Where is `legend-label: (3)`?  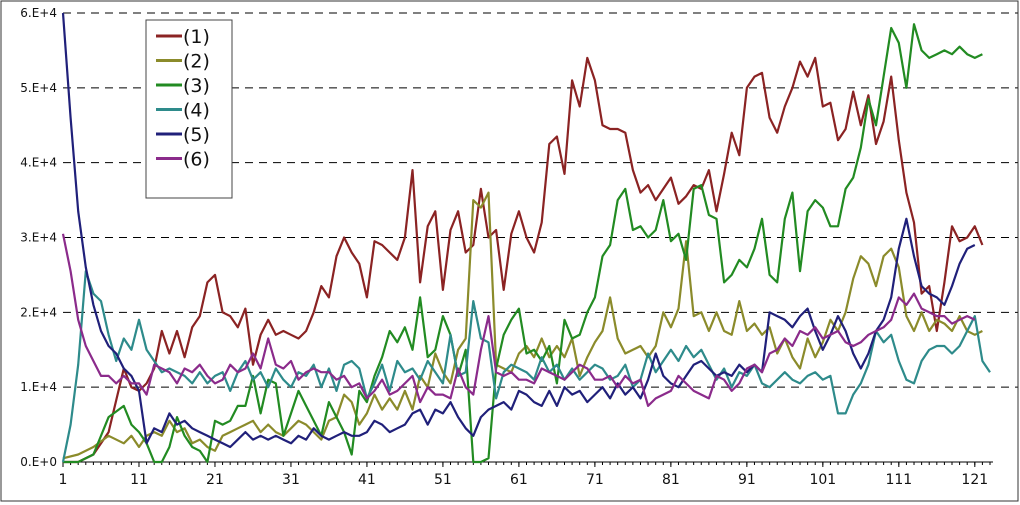 legend-label: (3) is located at coordinates (196, 86).